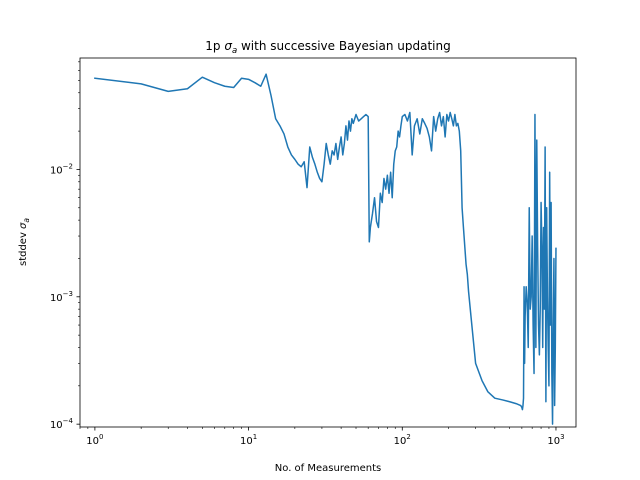  Describe the element at coordinates (402, 440) in the screenshot. I see `x-tick-label: 10²` at that location.